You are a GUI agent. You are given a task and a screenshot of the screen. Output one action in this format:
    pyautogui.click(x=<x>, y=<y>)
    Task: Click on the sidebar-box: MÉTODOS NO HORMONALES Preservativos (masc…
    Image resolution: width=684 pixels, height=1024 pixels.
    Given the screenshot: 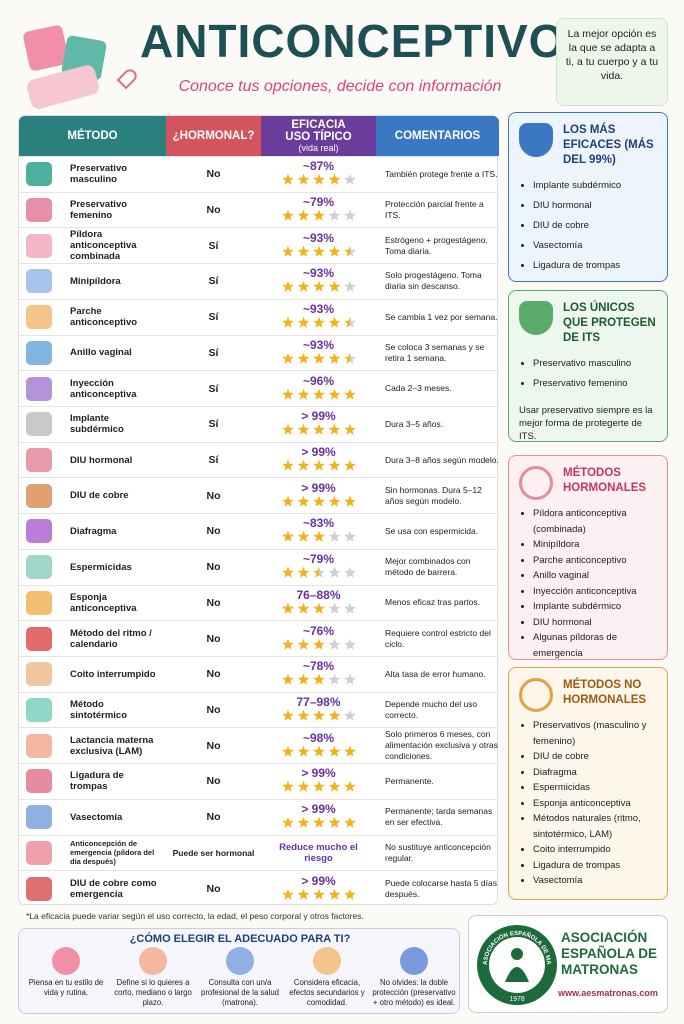 What is the action you would take?
    pyautogui.click(x=588, y=783)
    